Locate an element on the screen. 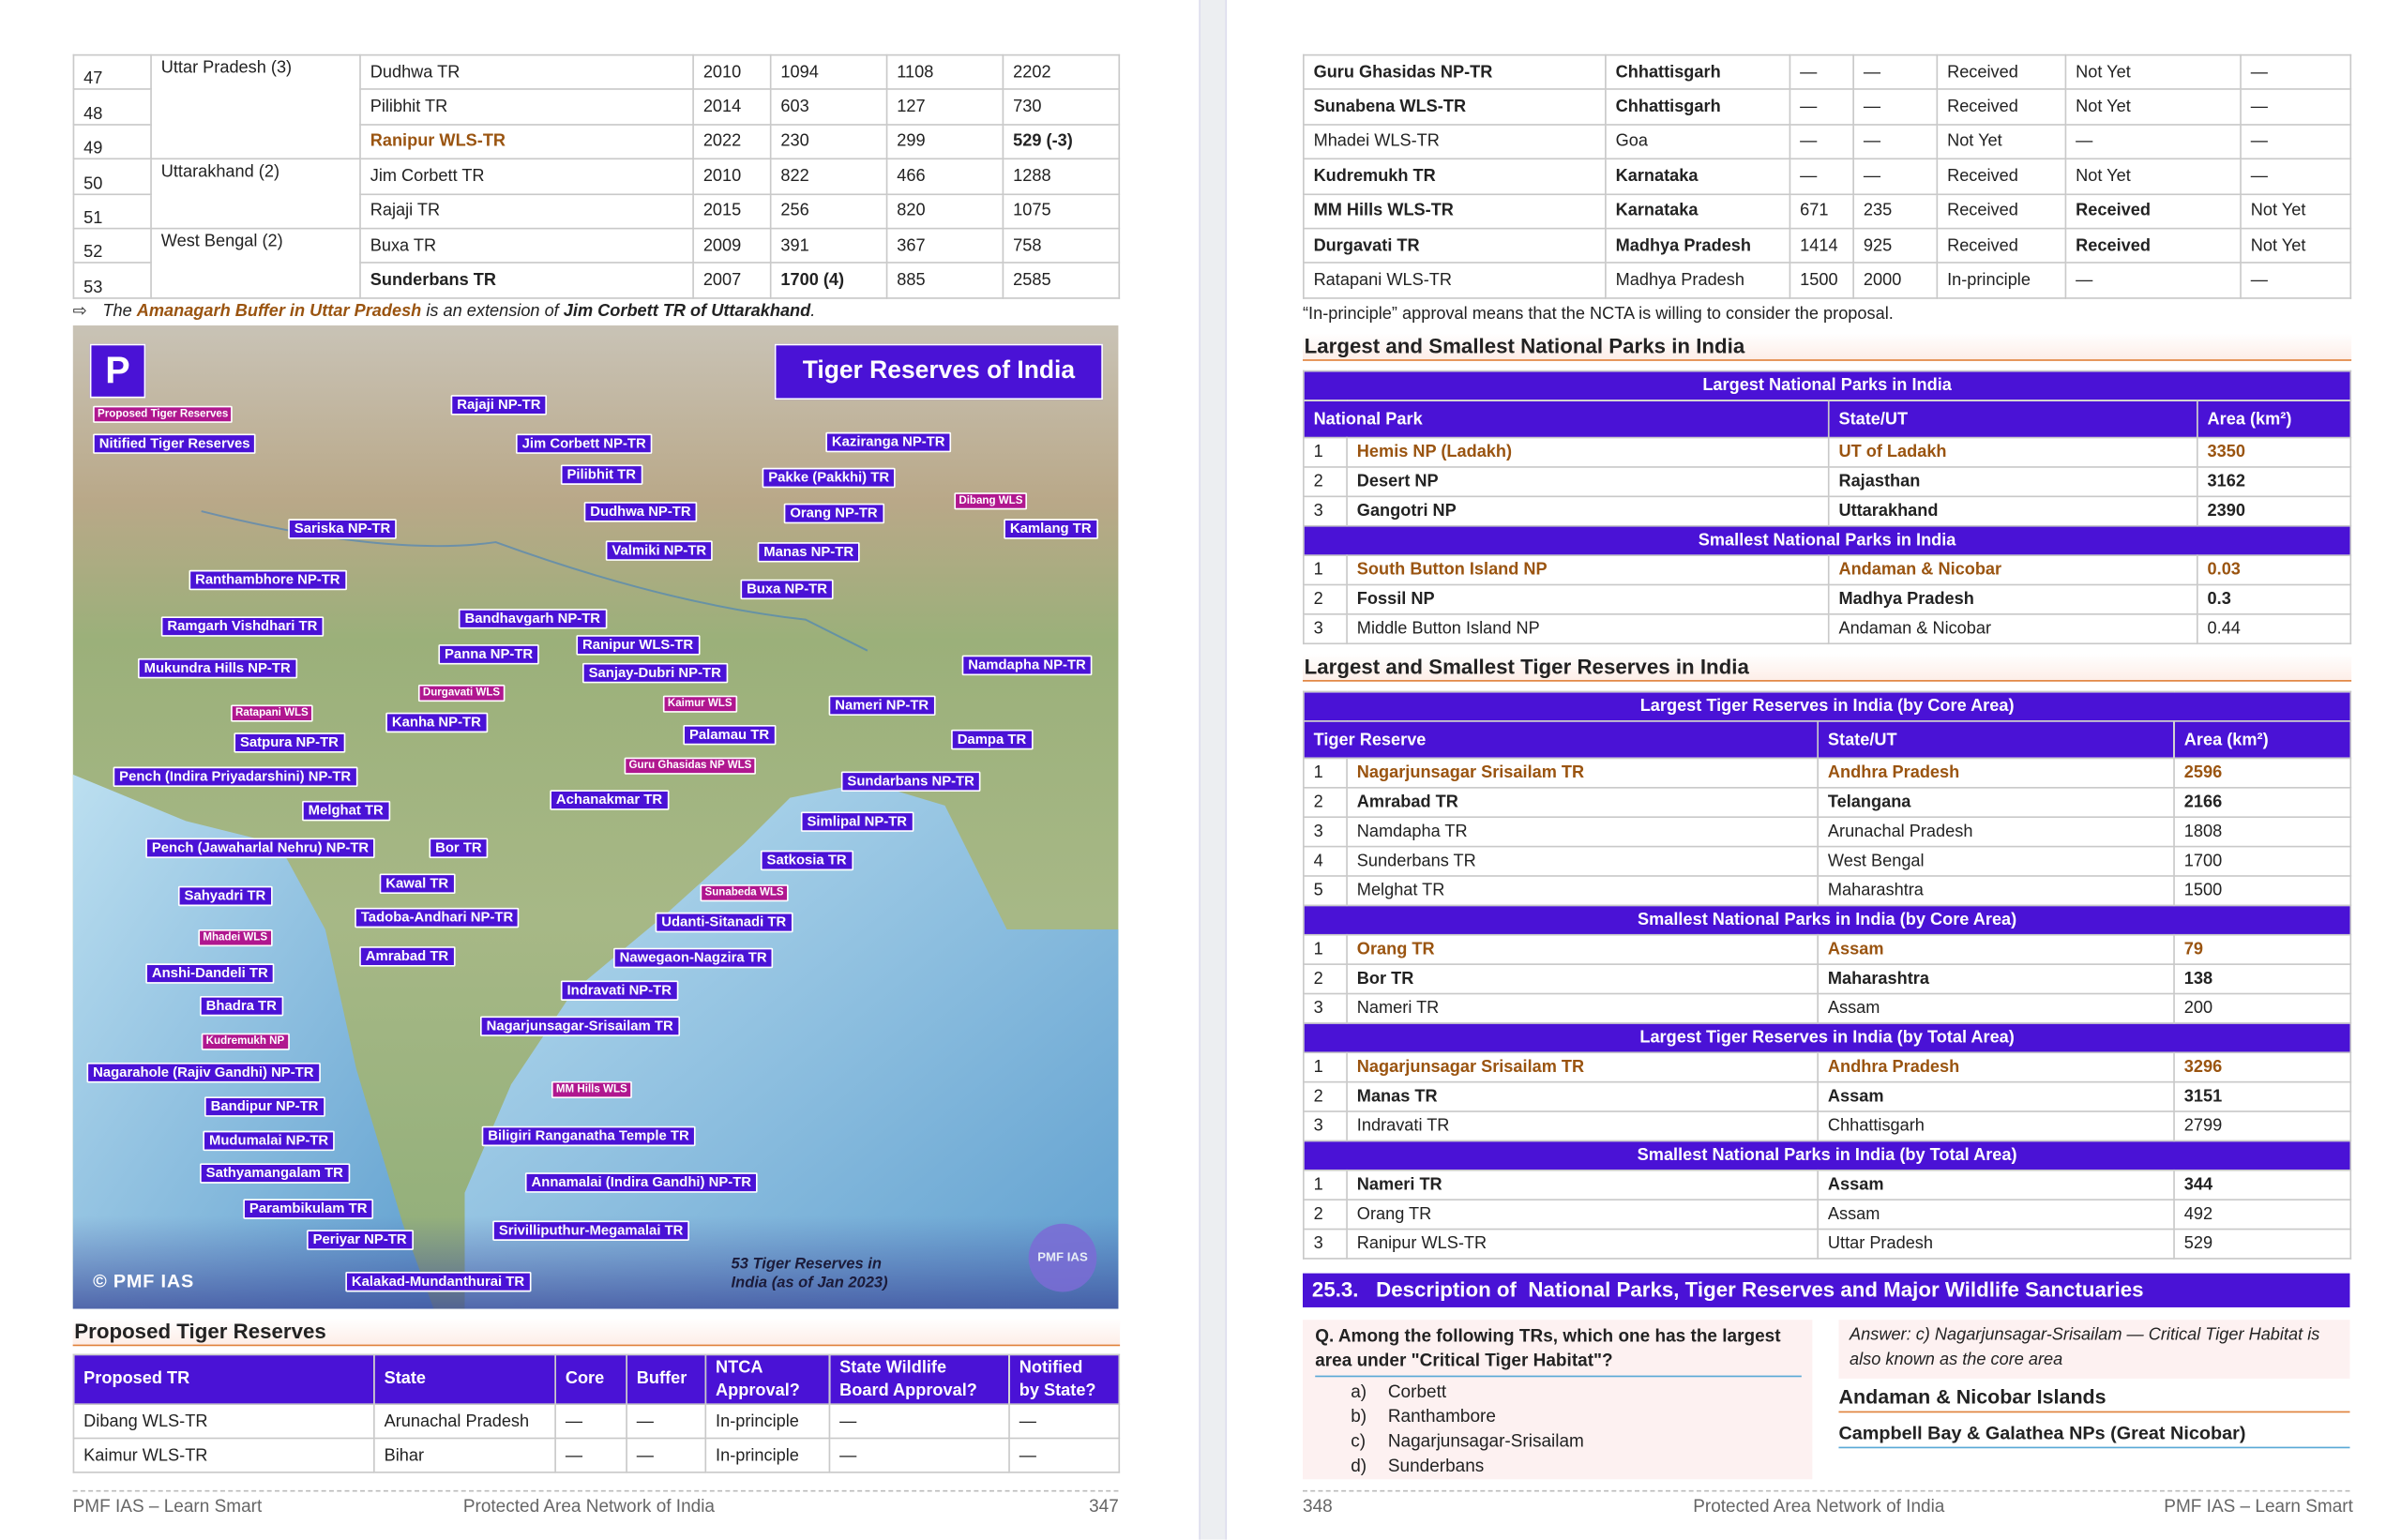 The width and height of the screenshot is (2401, 1540). map-label: Sathyamangalam TR is located at coordinates (275, 1173).